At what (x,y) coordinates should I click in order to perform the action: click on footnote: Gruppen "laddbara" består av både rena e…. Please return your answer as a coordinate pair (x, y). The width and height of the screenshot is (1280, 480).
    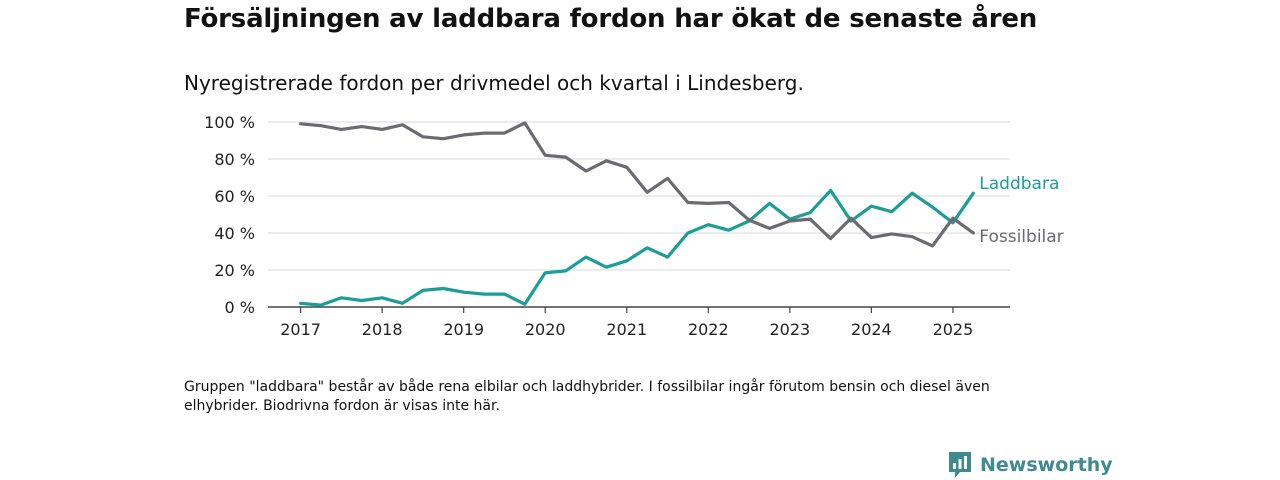
    Looking at the image, I should click on (587, 396).